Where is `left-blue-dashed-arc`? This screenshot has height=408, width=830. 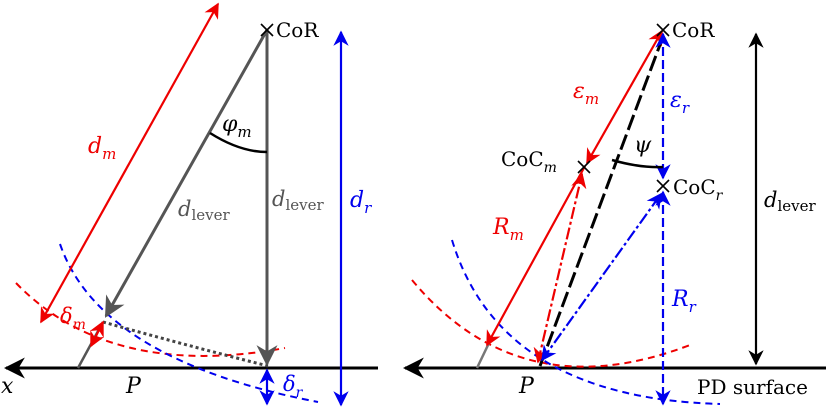
left-blue-dashed-arc is located at coordinates (189, 323).